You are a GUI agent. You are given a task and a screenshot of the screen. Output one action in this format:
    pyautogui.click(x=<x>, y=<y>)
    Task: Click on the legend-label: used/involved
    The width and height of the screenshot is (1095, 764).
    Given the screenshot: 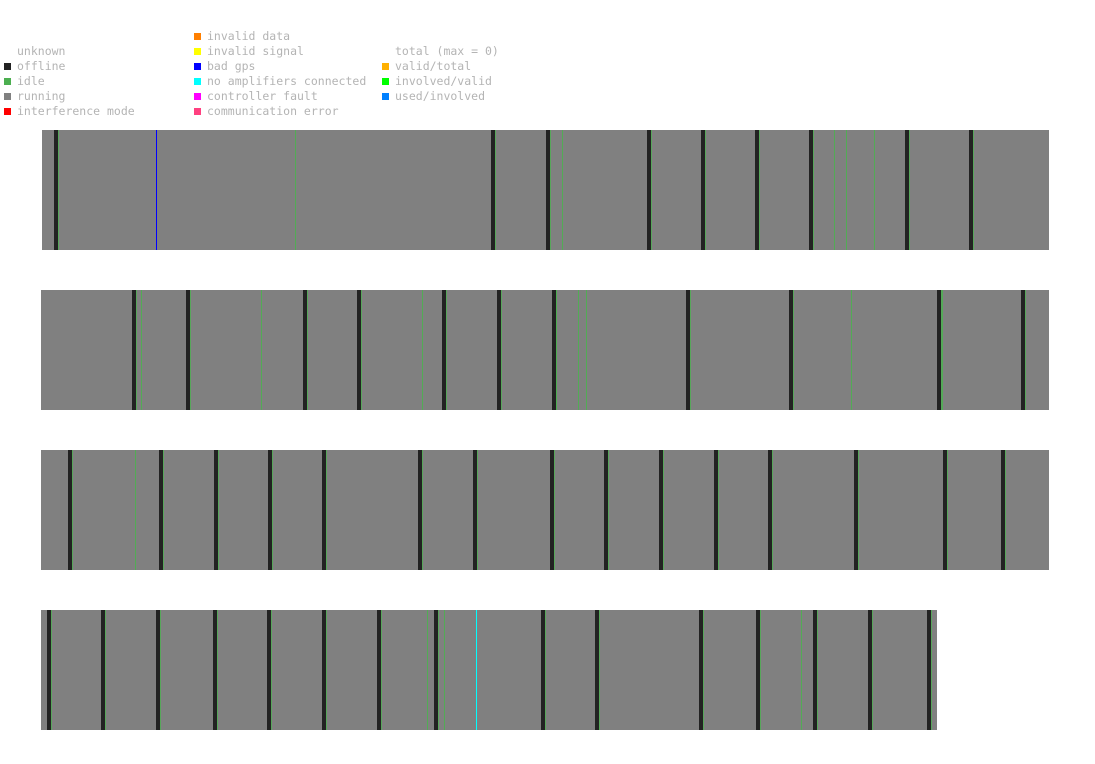 What is the action you would take?
    pyautogui.click(x=440, y=96)
    